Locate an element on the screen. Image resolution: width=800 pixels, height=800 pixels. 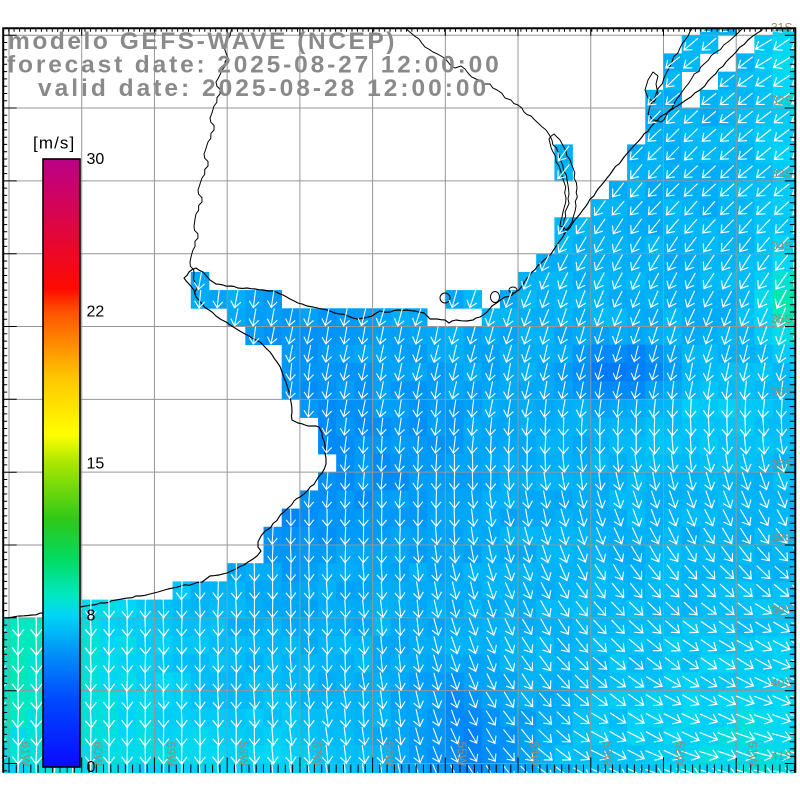
svg-text: 59W is located at coordinates (171, 754).